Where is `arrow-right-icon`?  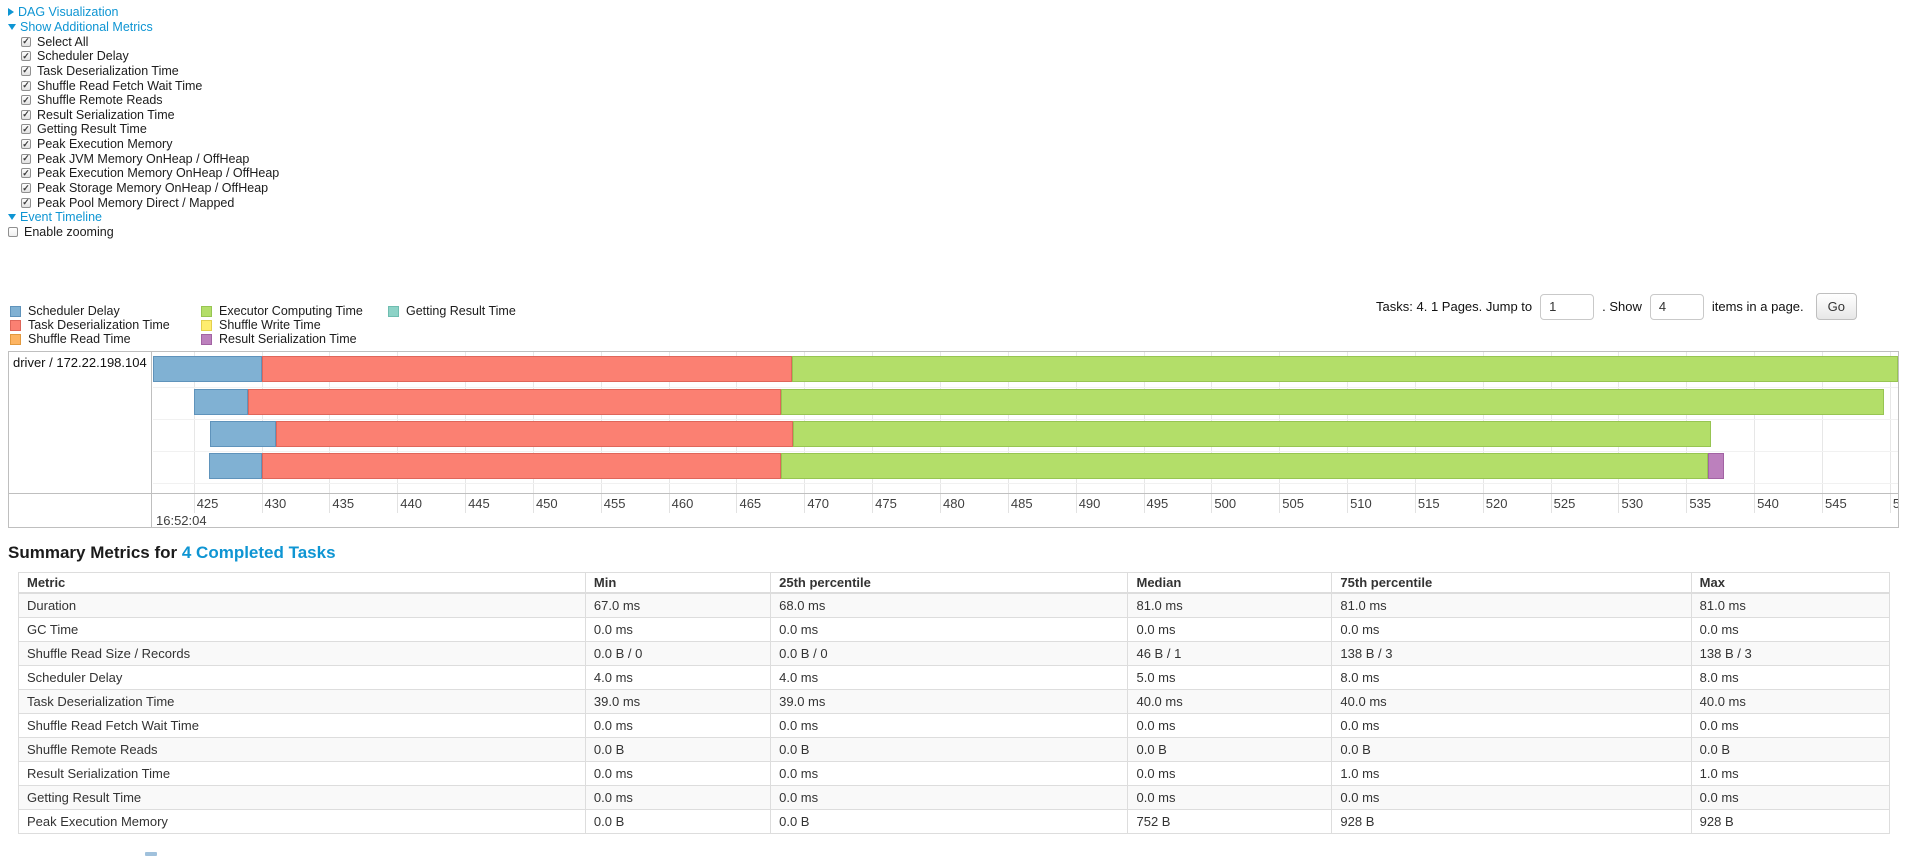 arrow-right-icon is located at coordinates (11, 12).